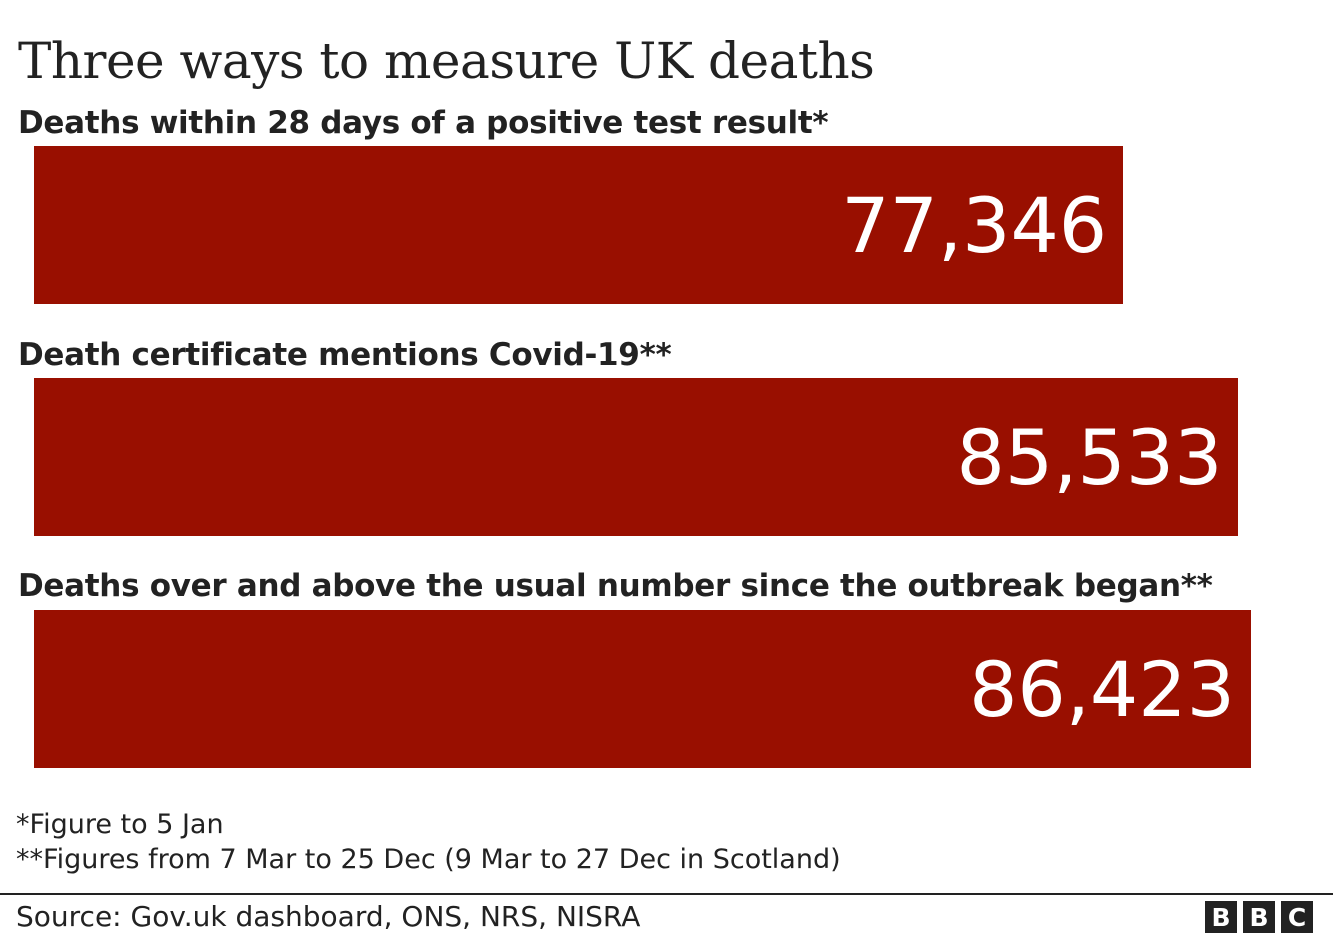  I want to click on footnote-figure-to-date: *Figure to 5 Jan, so click(120, 824).